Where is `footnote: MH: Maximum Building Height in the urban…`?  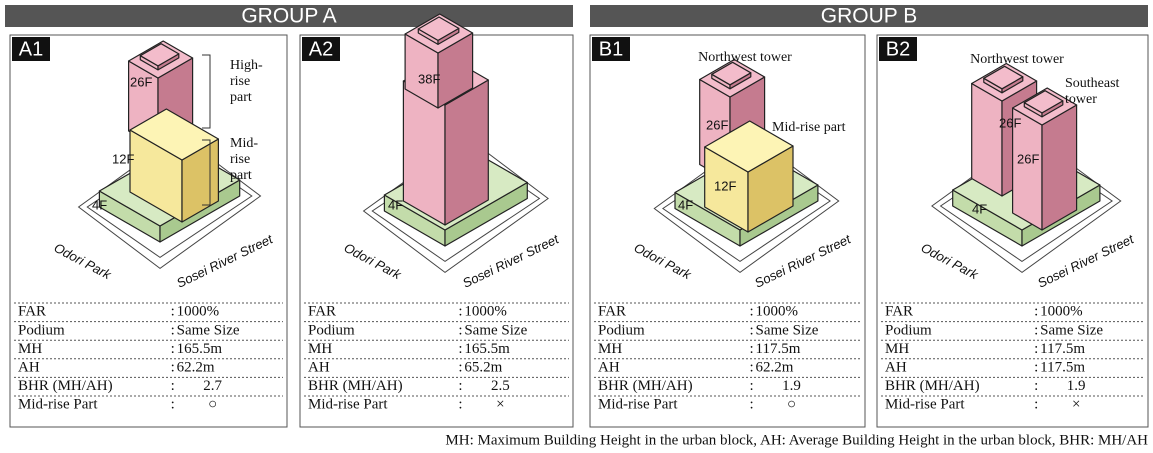
footnote: MH: Maximum Building Height in the urban… is located at coordinates (796, 440).